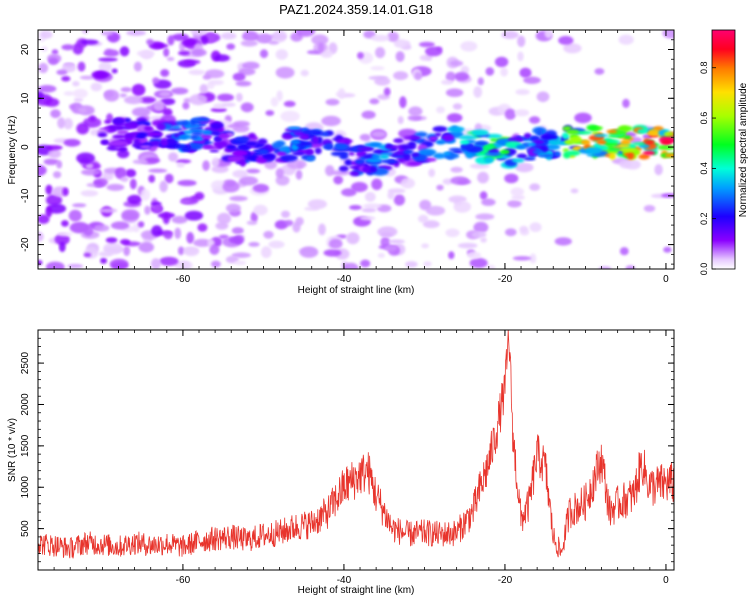 The image size is (750, 600). What do you see at coordinates (183, 279) in the screenshot?
I see `x-tick-label: -60` at bounding box center [183, 279].